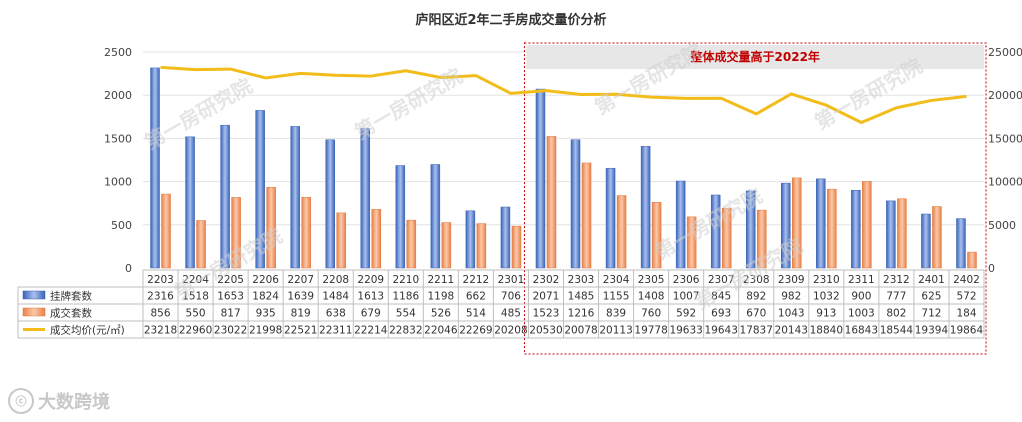 This screenshot has width=1022, height=422. I want to click on table-value: 23218, so click(160, 331).